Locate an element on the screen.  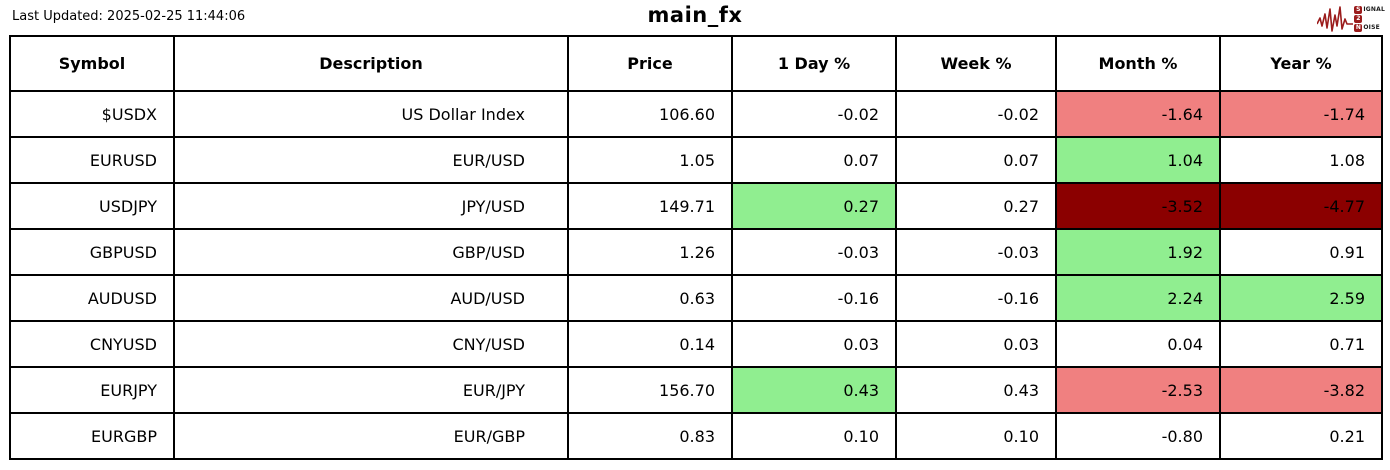
price-cell: 106.60 is located at coordinates (650, 114).